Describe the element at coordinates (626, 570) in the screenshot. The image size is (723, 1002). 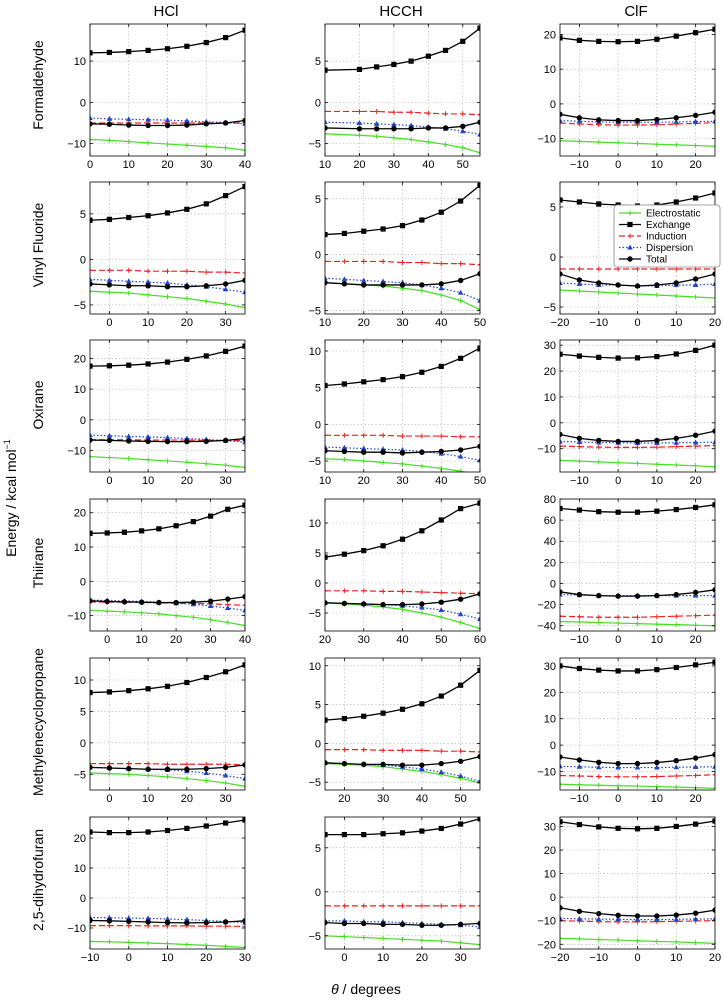
I see `panel-thiirane-clf: −10 0 10 20 −40 −20 0 20 40 60 80` at that location.